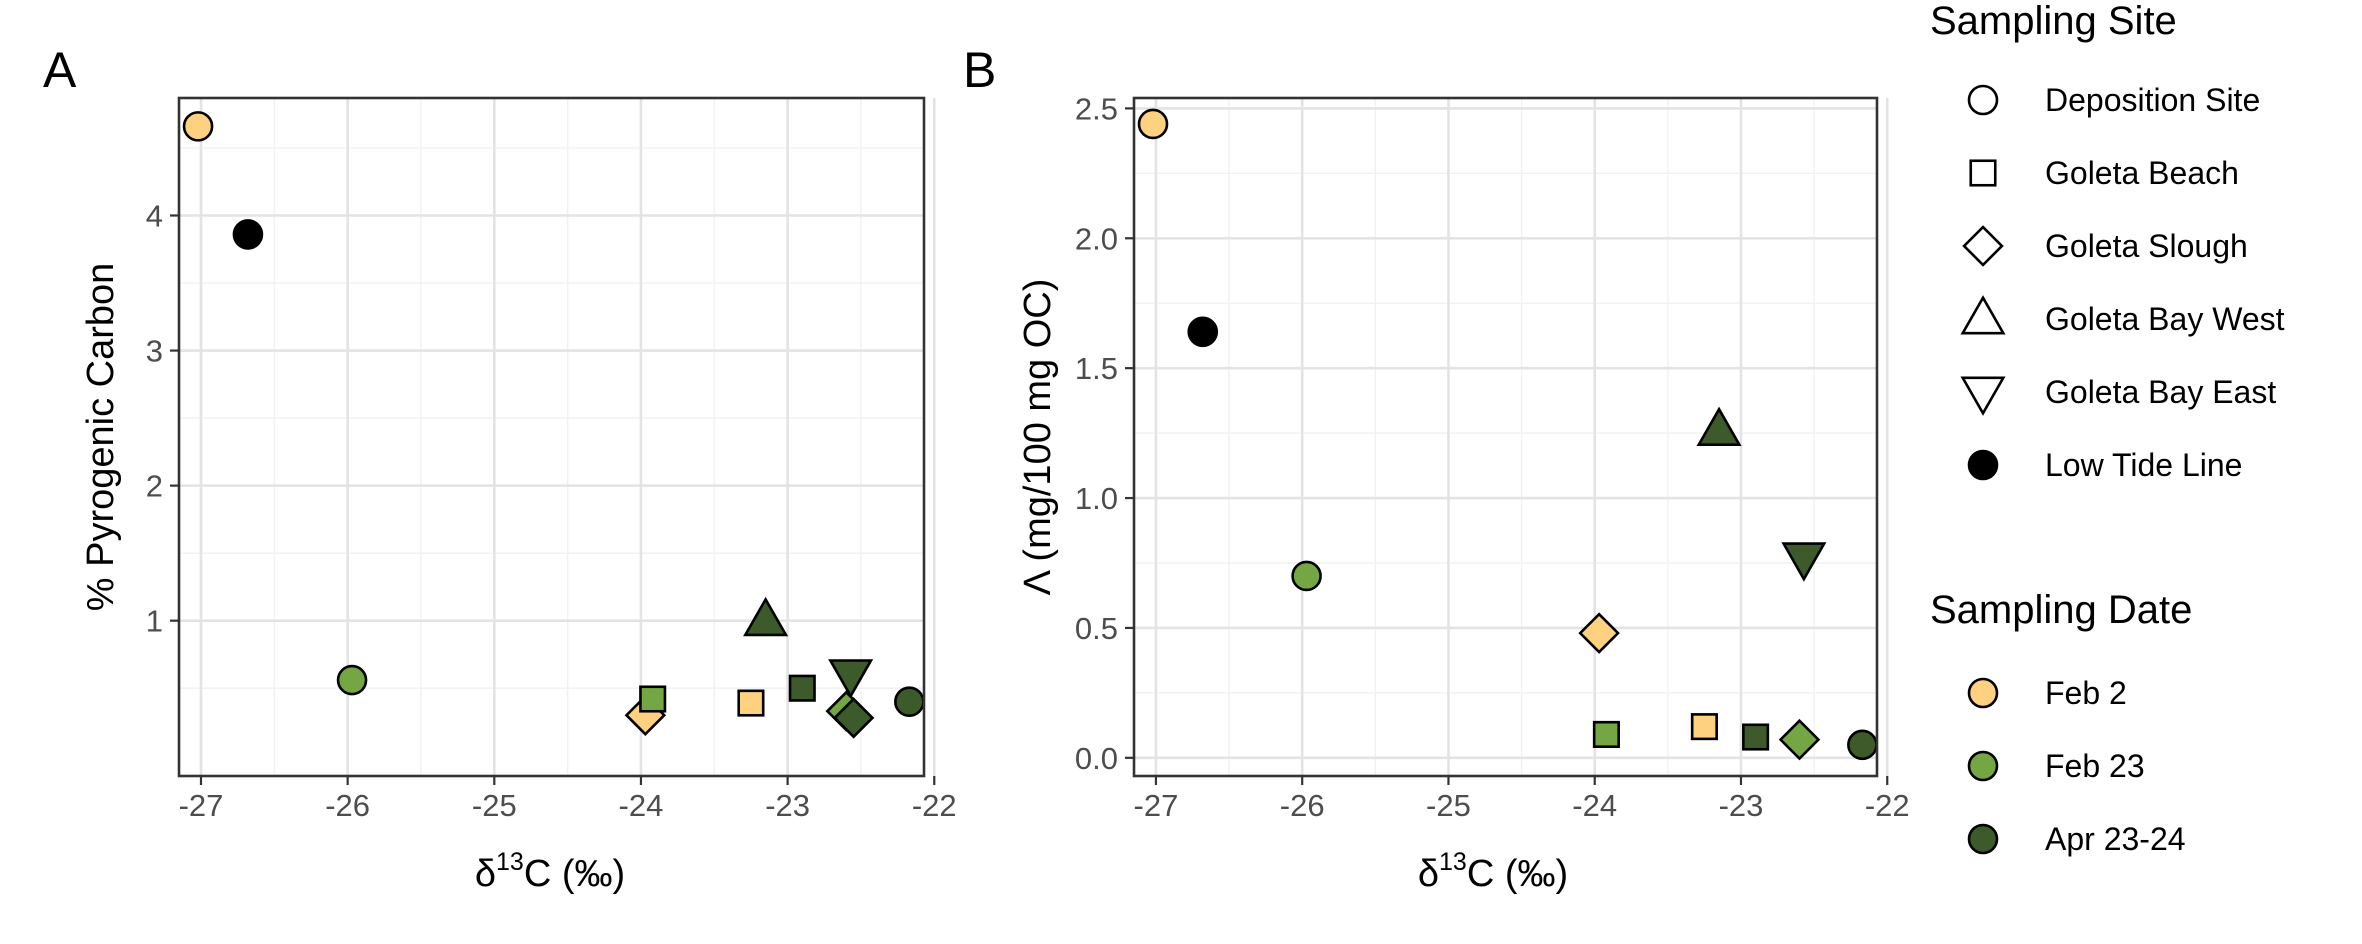 This screenshot has height=944, width=2362. I want to click on legend-sampling-site-title: Sampling Site, so click(2053, 21).